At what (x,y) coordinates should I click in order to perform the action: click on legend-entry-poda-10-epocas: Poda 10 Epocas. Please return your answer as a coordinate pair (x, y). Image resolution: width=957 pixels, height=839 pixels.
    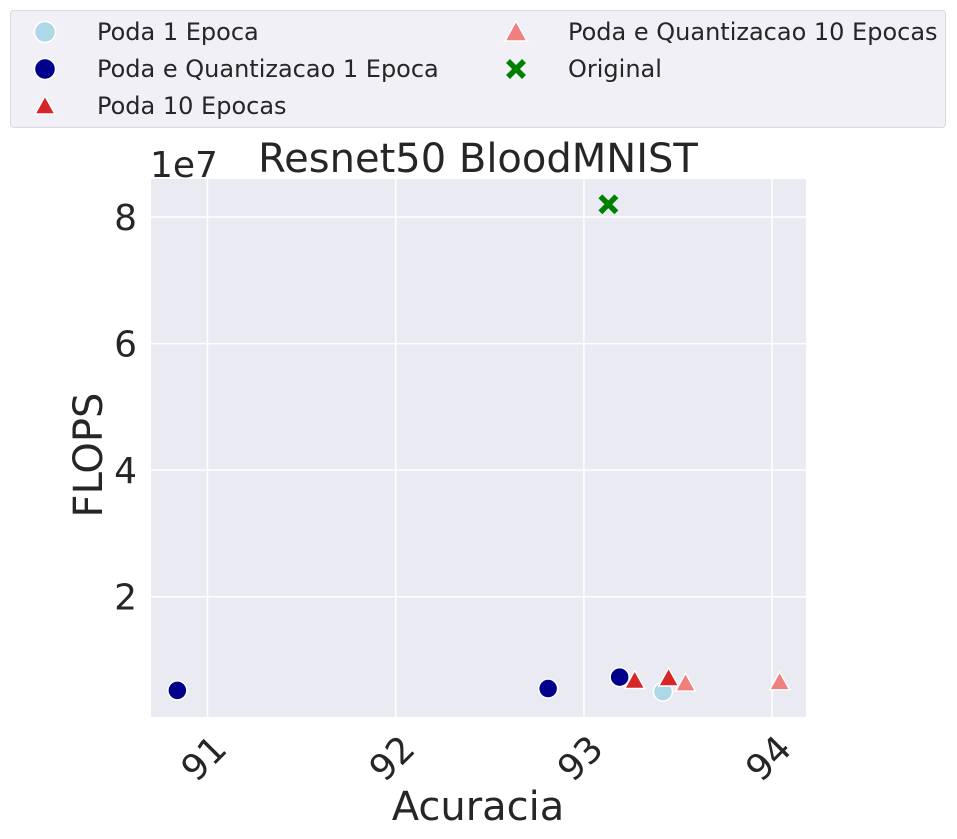
    Looking at the image, I should click on (151, 105).